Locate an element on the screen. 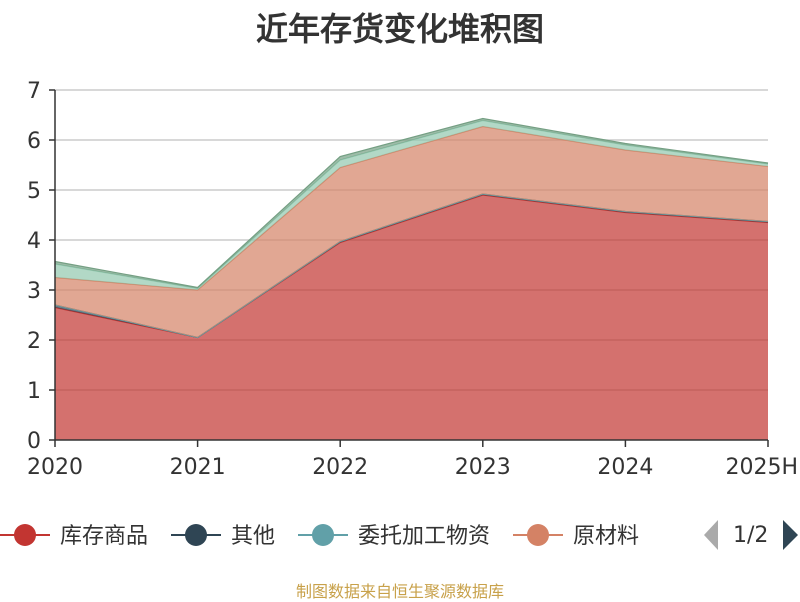 Image resolution: width=800 pixels, height=602 pixels. y-tick-label: 2 is located at coordinates (34, 341).